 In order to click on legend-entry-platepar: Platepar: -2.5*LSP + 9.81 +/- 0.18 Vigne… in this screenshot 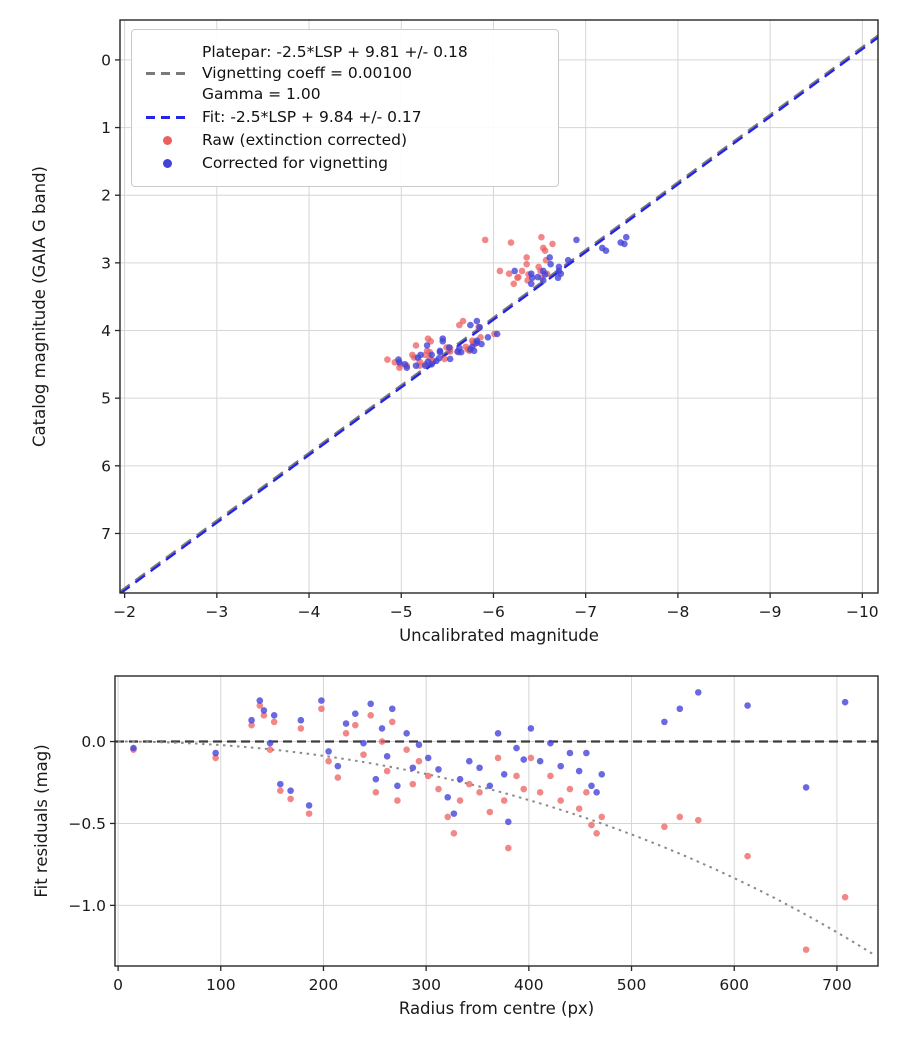, I will do `click(345, 73)`.